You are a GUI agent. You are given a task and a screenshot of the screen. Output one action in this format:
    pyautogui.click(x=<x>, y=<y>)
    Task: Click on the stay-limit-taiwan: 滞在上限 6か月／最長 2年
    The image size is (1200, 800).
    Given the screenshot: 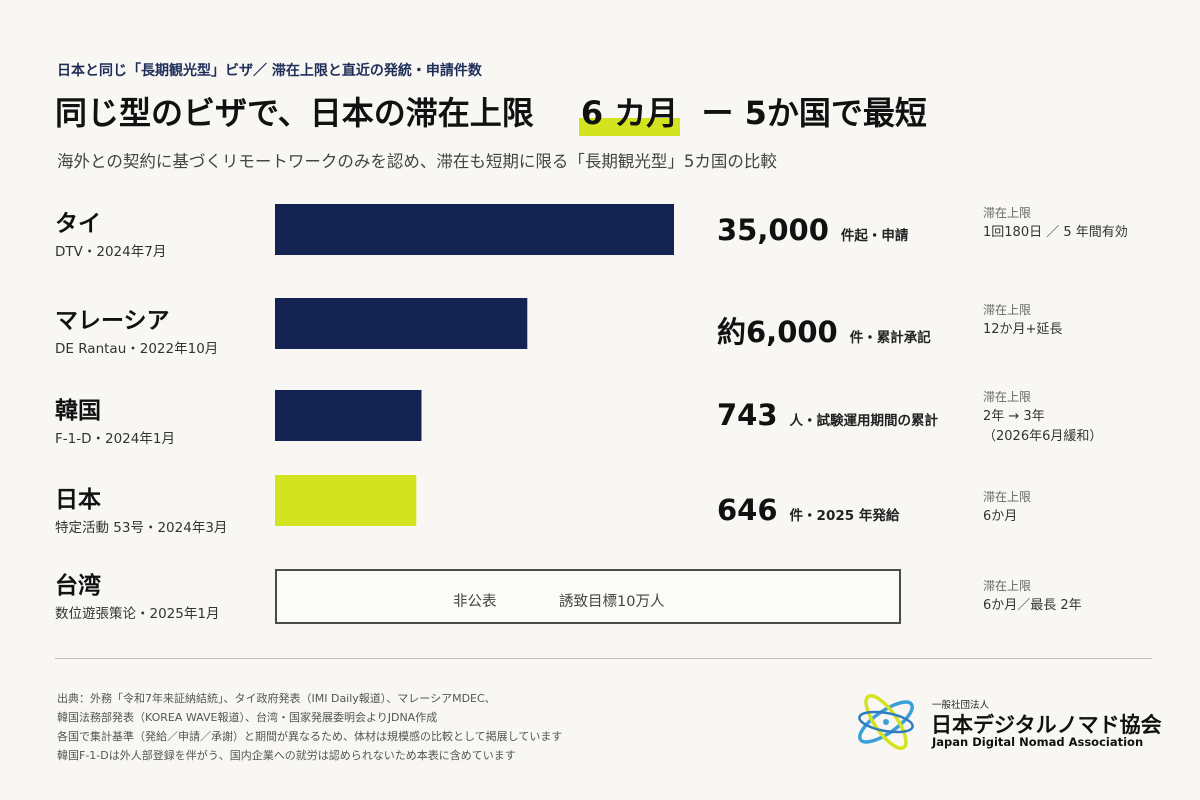 What is the action you would take?
    pyautogui.click(x=1032, y=596)
    